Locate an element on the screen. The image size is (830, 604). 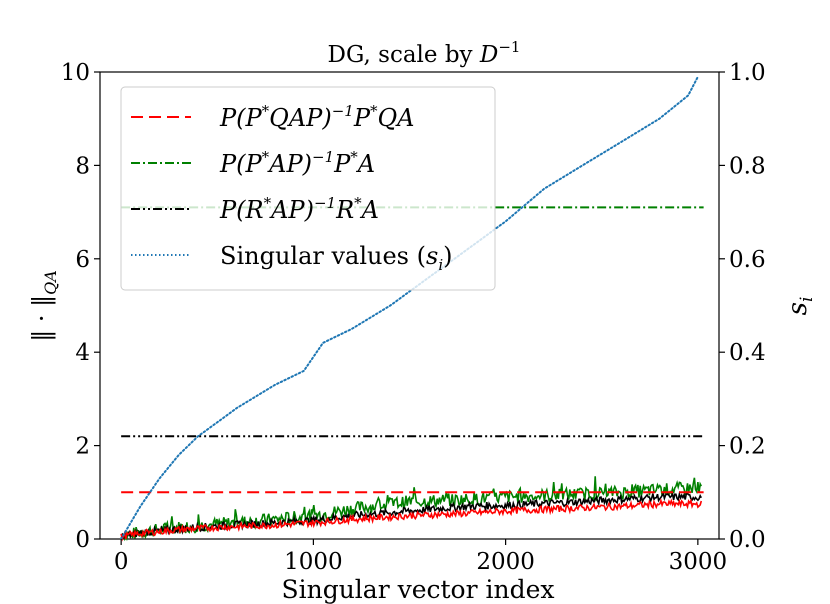
legend-label-0: P(P*QAP)−1P*QA is located at coordinates (317, 117).